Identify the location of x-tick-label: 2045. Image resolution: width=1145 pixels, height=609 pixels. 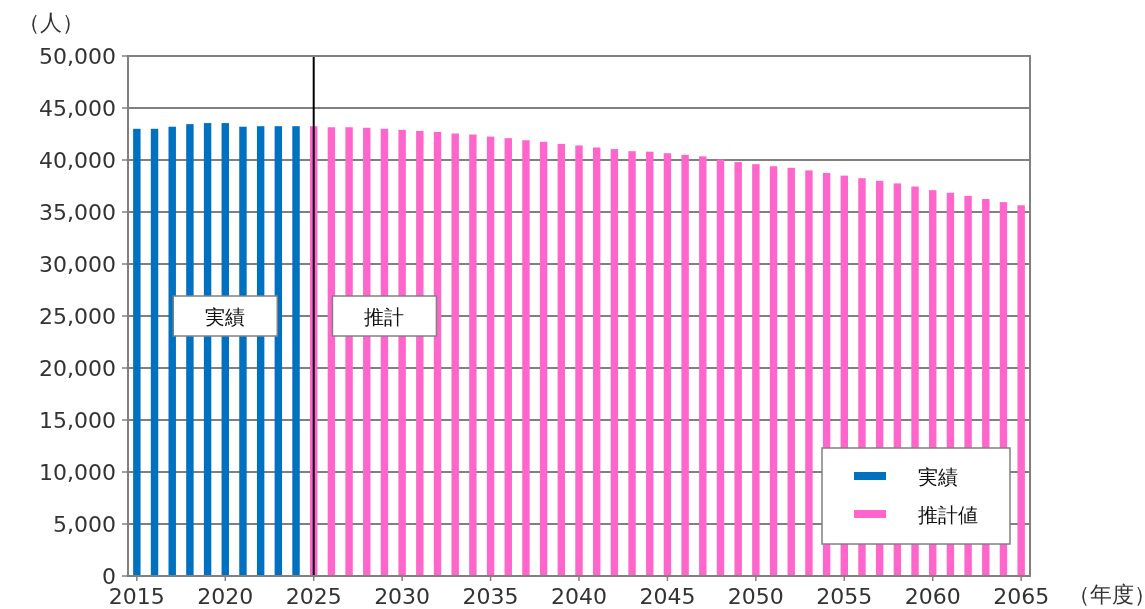
(667, 596).